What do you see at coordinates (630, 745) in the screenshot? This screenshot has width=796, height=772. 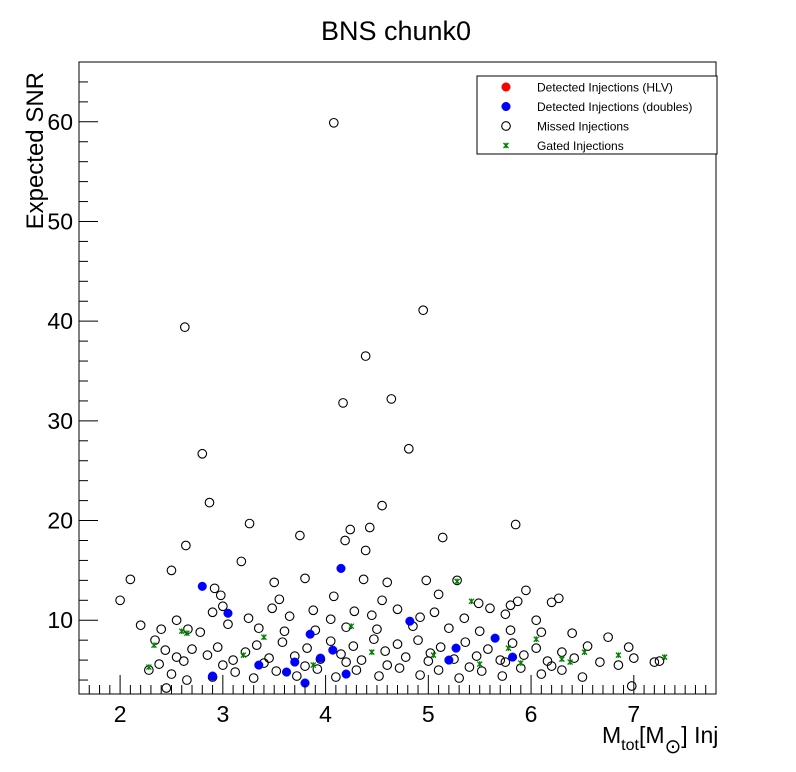 I see `x-label-sub: tot` at bounding box center [630, 745].